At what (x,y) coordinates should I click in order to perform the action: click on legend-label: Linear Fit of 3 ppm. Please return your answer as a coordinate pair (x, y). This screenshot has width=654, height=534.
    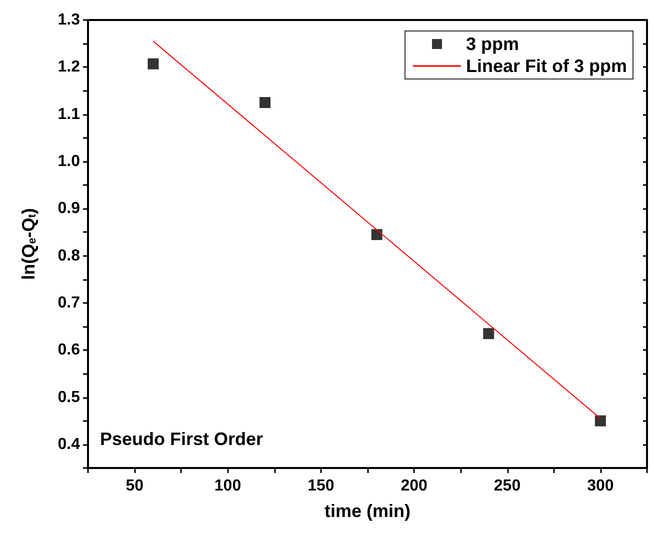
    Looking at the image, I should click on (547, 66).